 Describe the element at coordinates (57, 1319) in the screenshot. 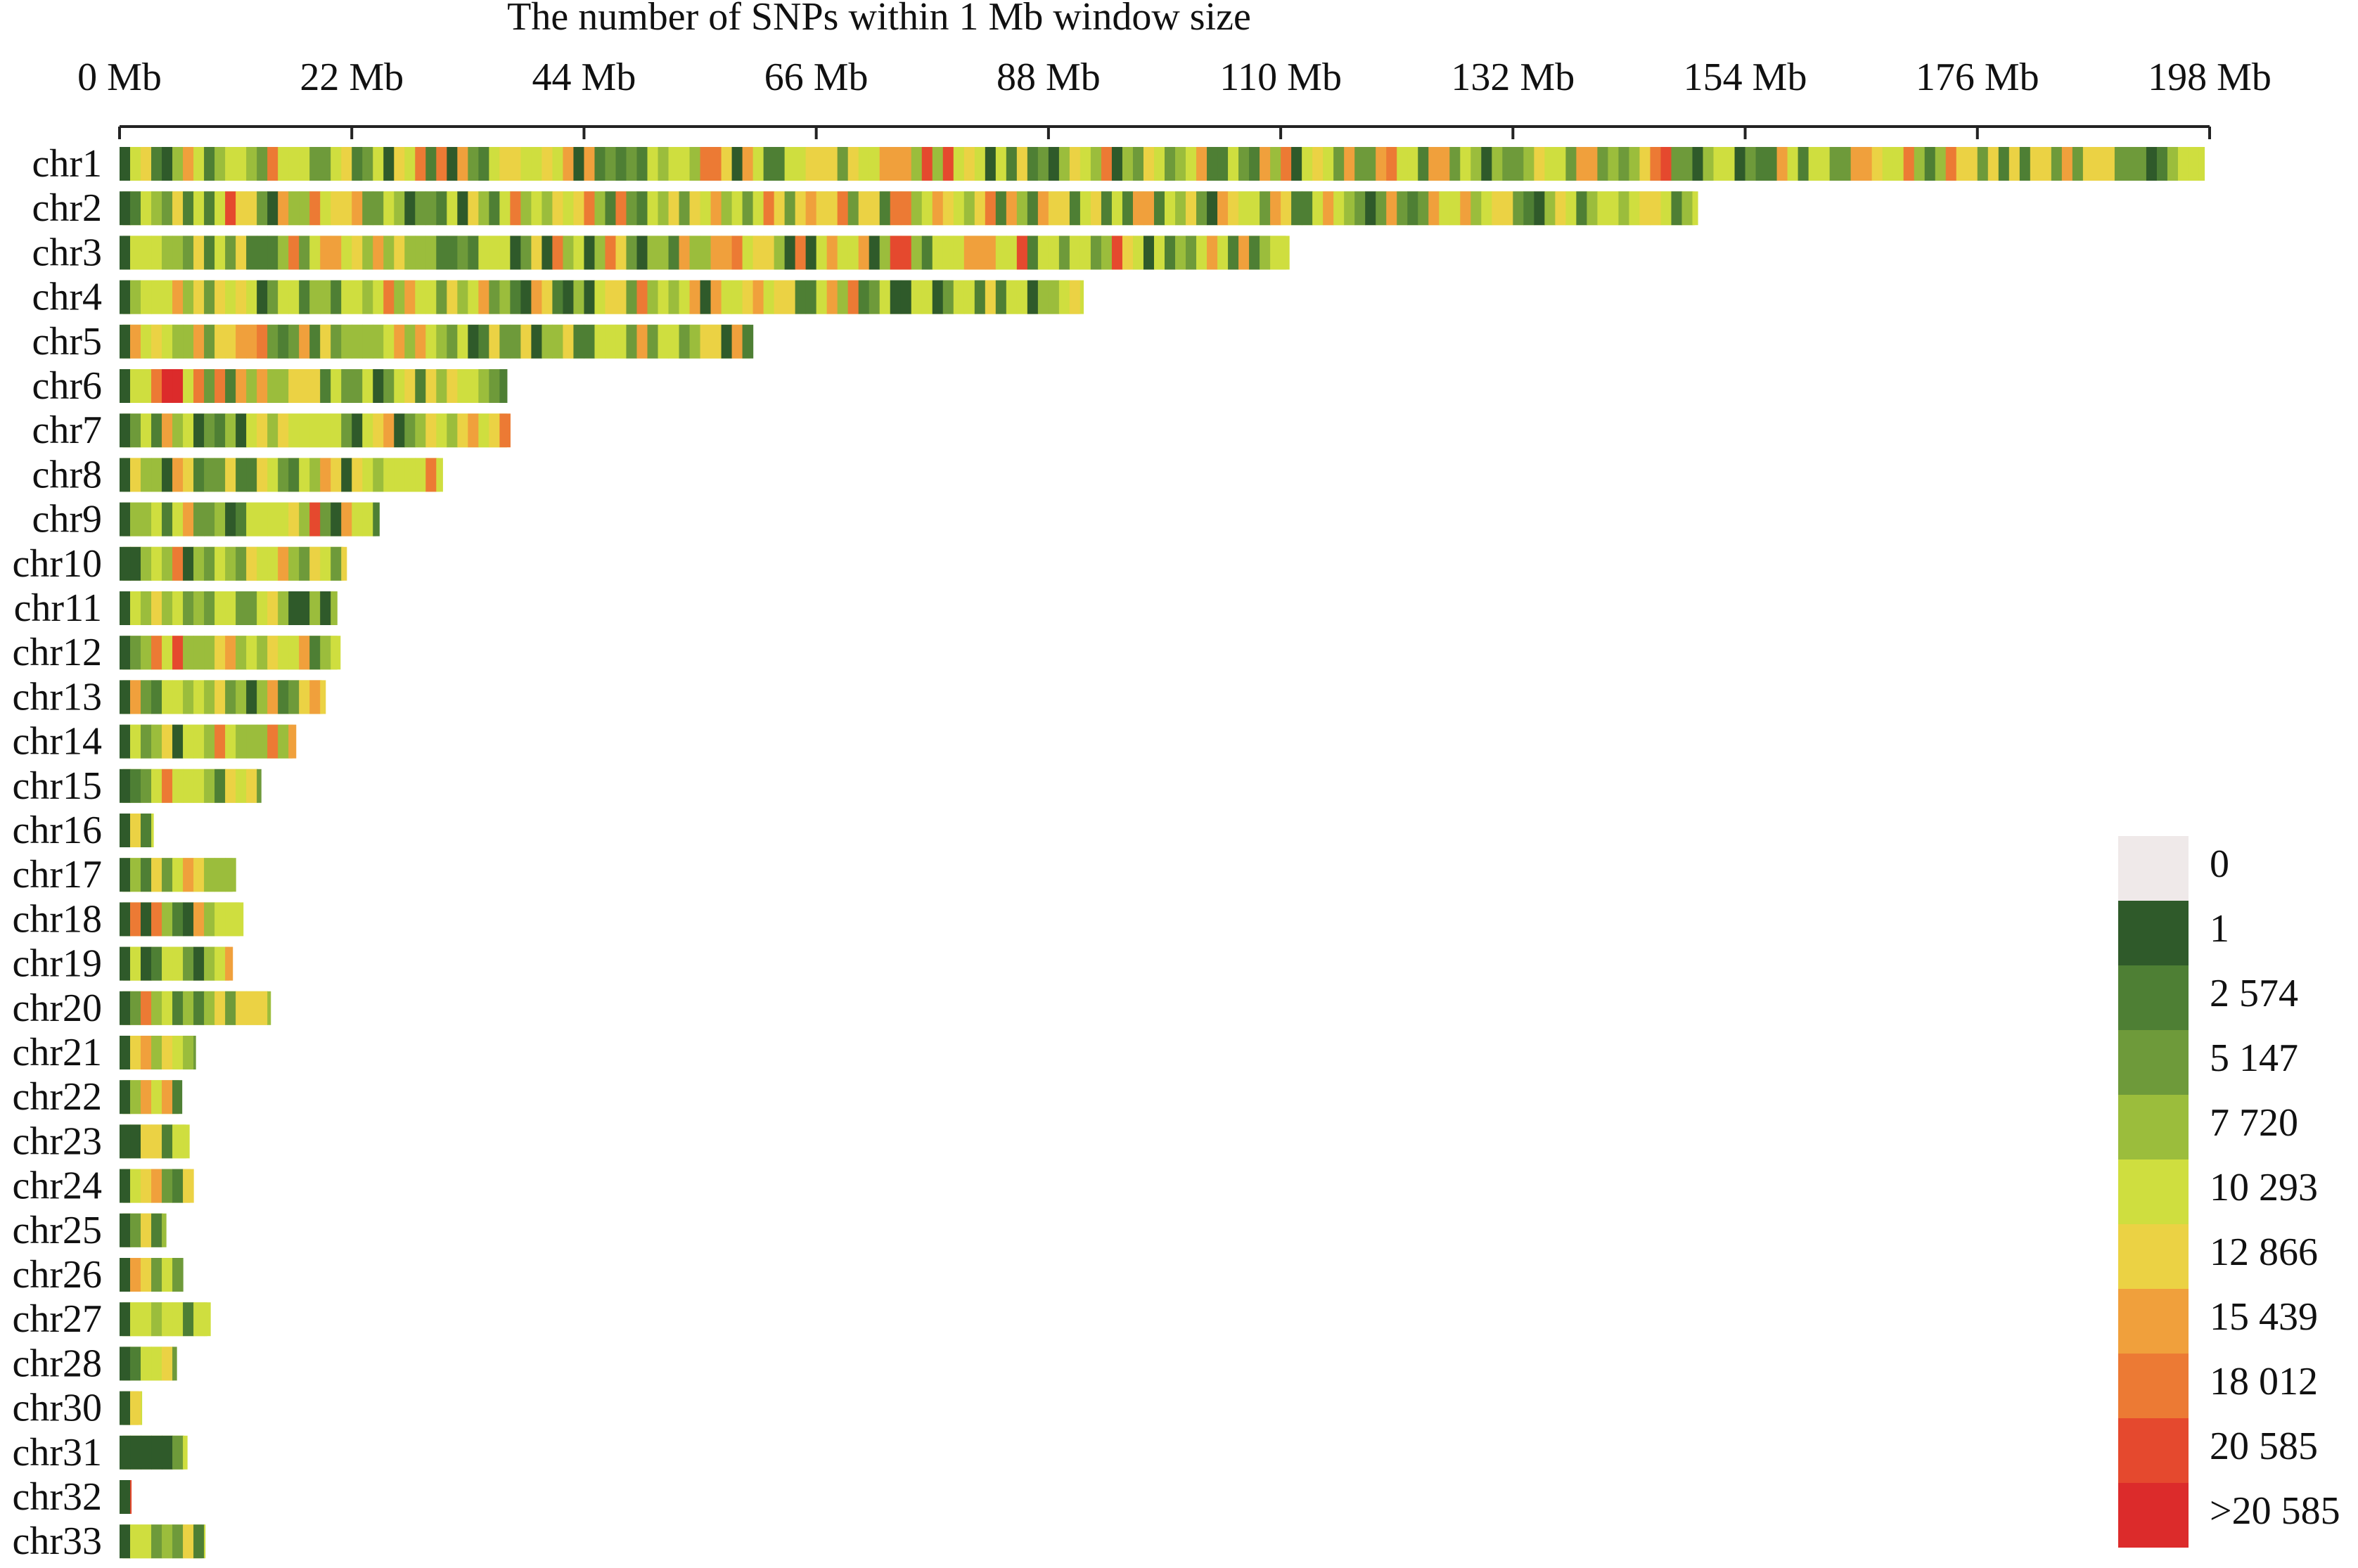

I see `chromosome-label-chr27: chr27` at that location.